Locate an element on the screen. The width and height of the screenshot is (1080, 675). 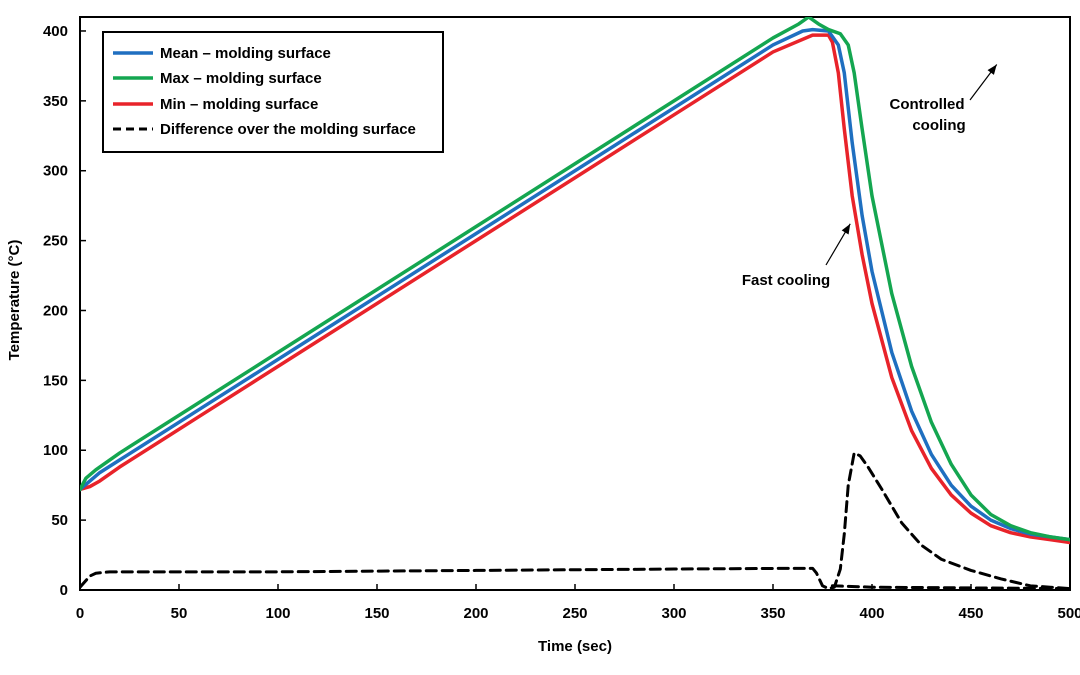
legend-label-max: Max – molding surface is located at coordinates (241, 78).